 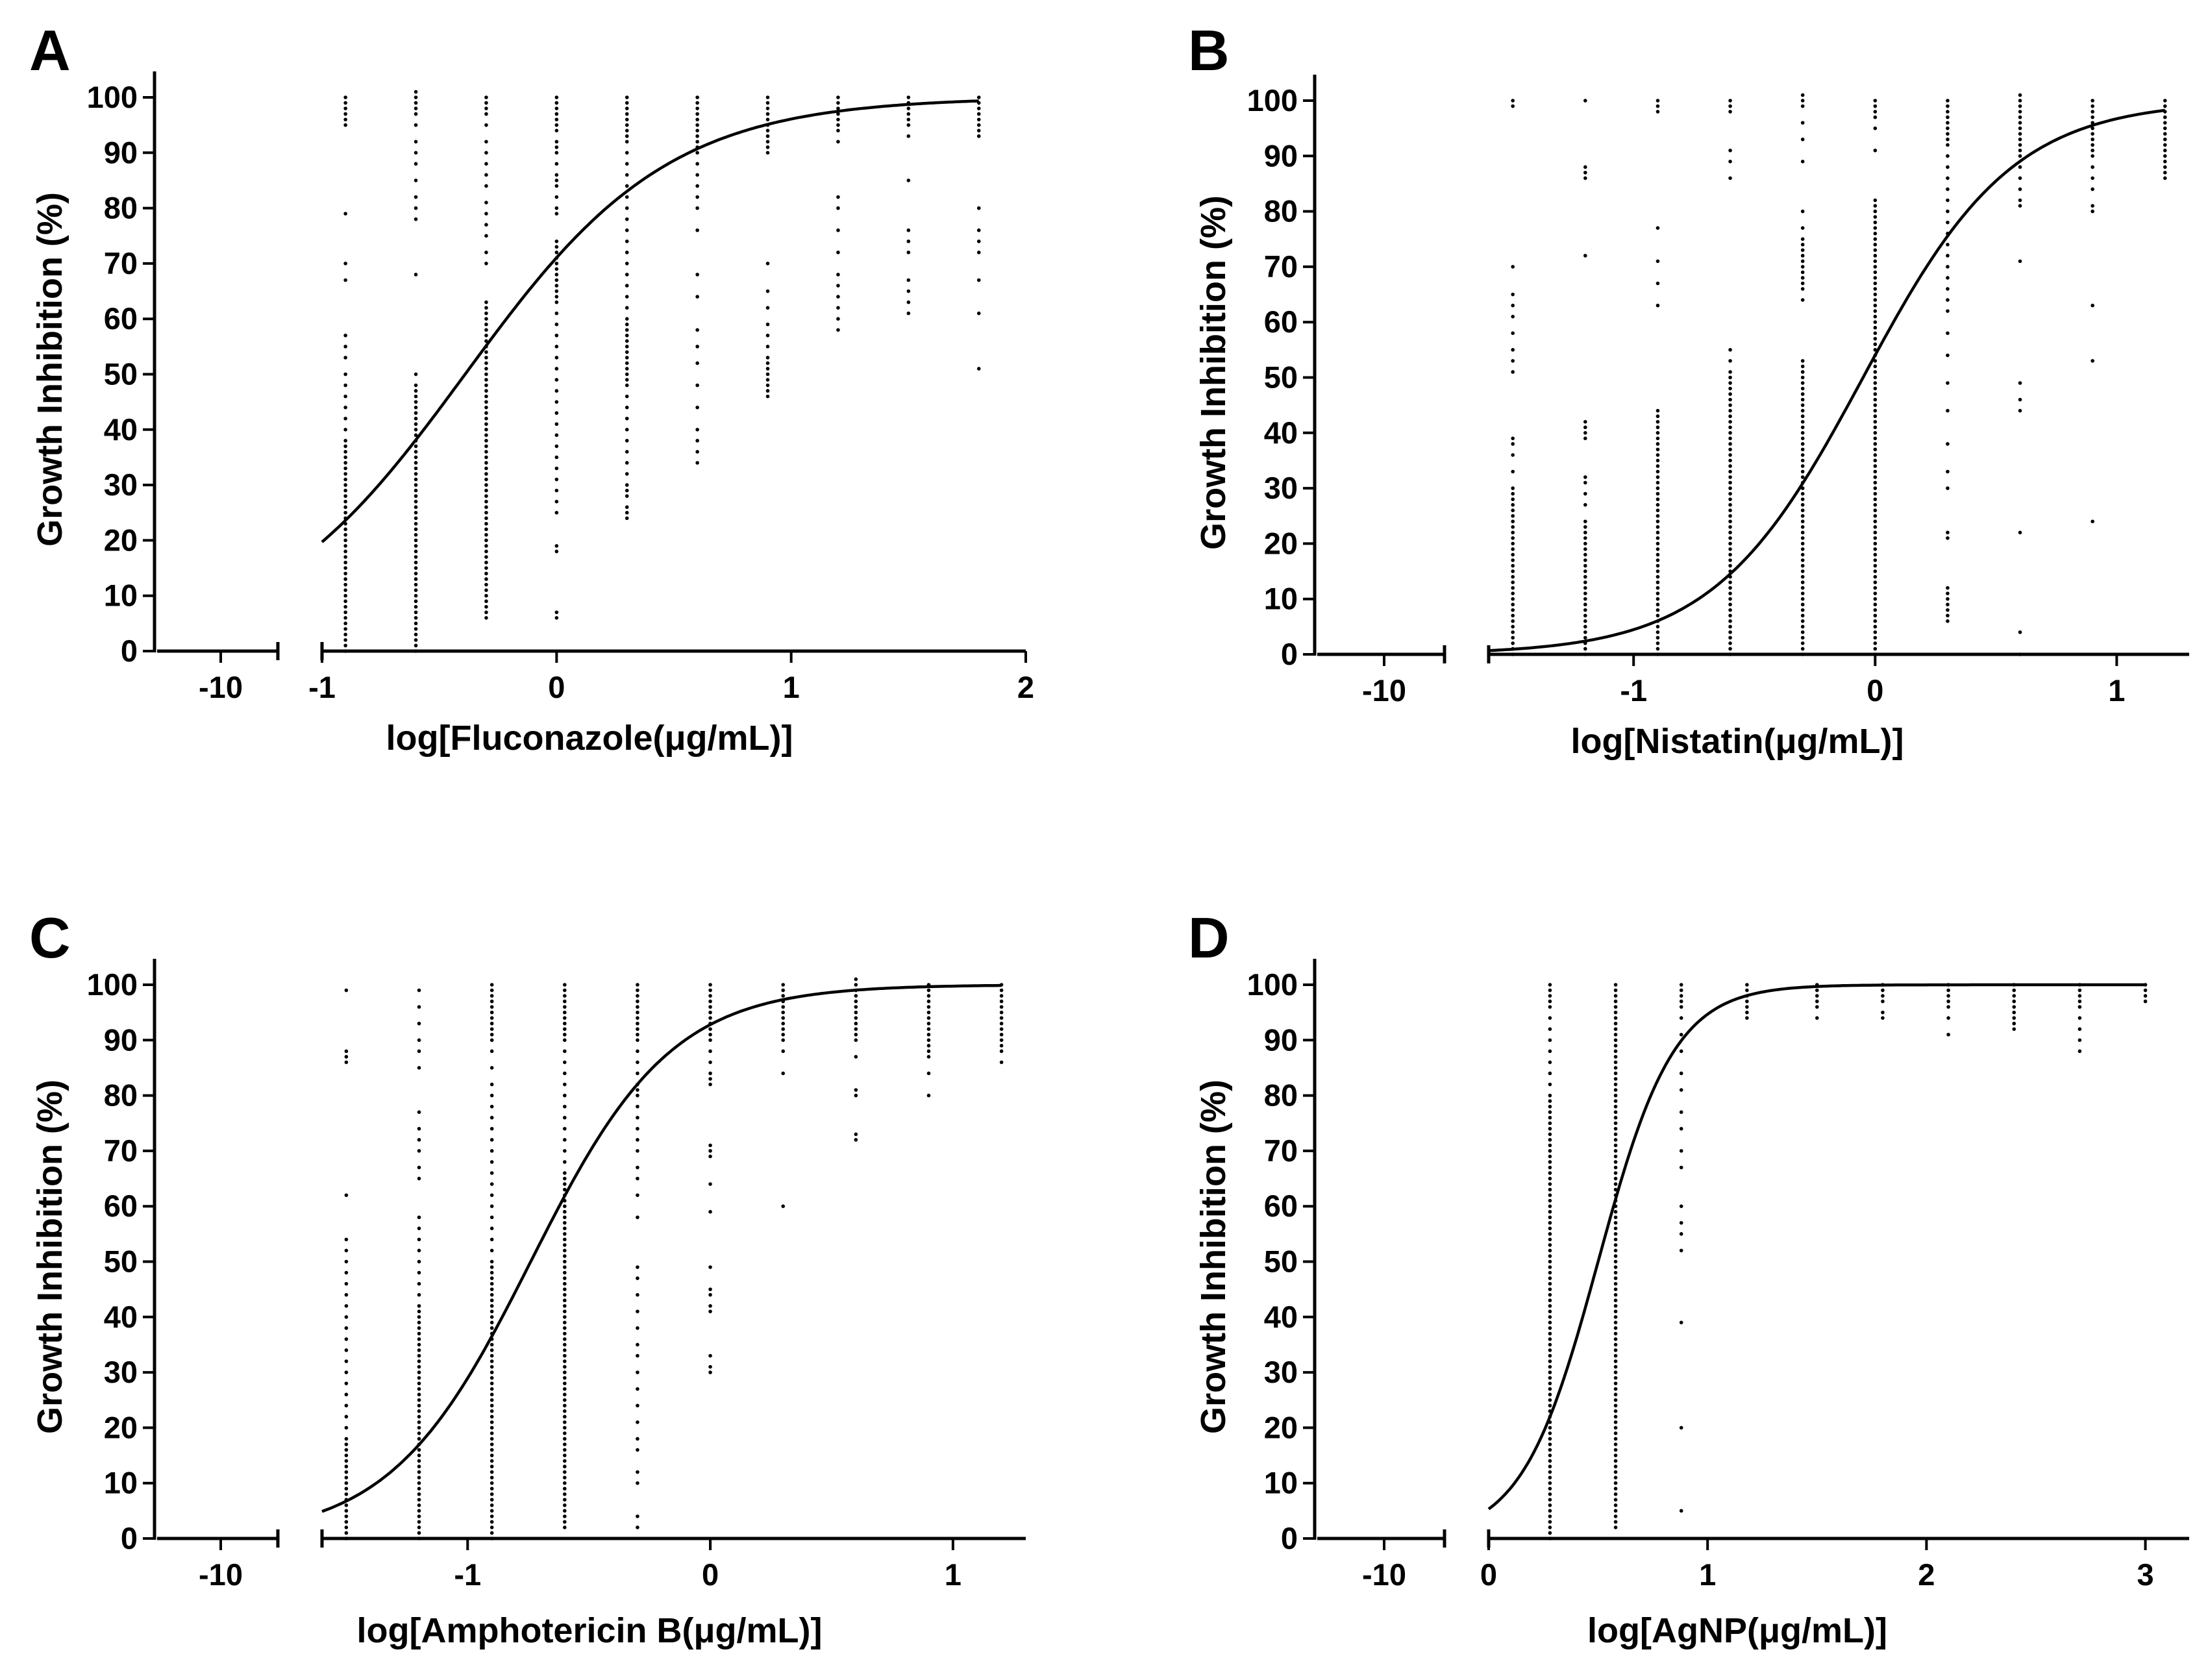 I want to click on y-tick-label: 70, so click(x=121, y=263).